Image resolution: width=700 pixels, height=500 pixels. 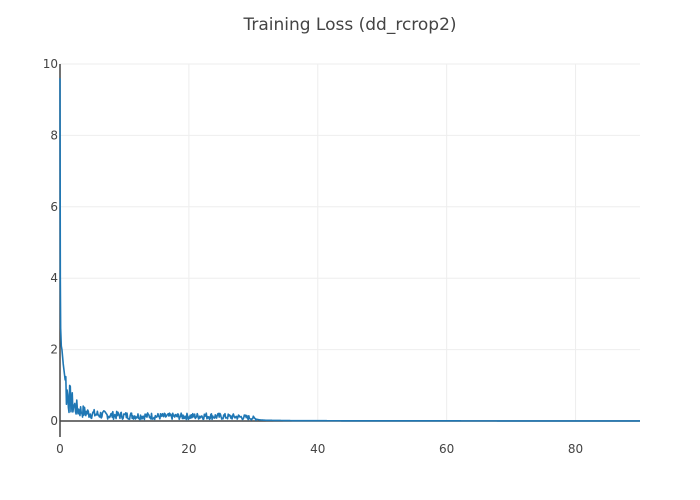 I want to click on y-tick-label: 10, so click(x=50, y=64).